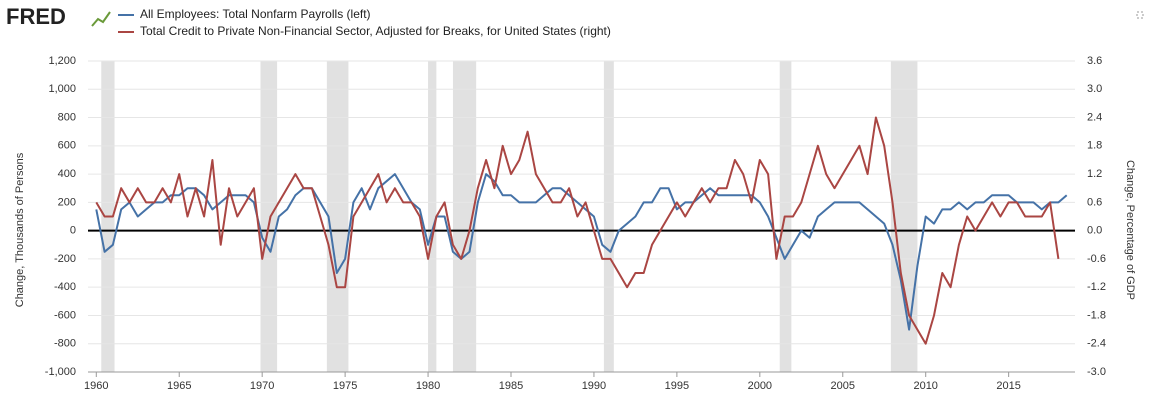 This screenshot has height=401, width=1149. What do you see at coordinates (1096, 259) in the screenshot?
I see `y2-tick-label: -0.6` at bounding box center [1096, 259].